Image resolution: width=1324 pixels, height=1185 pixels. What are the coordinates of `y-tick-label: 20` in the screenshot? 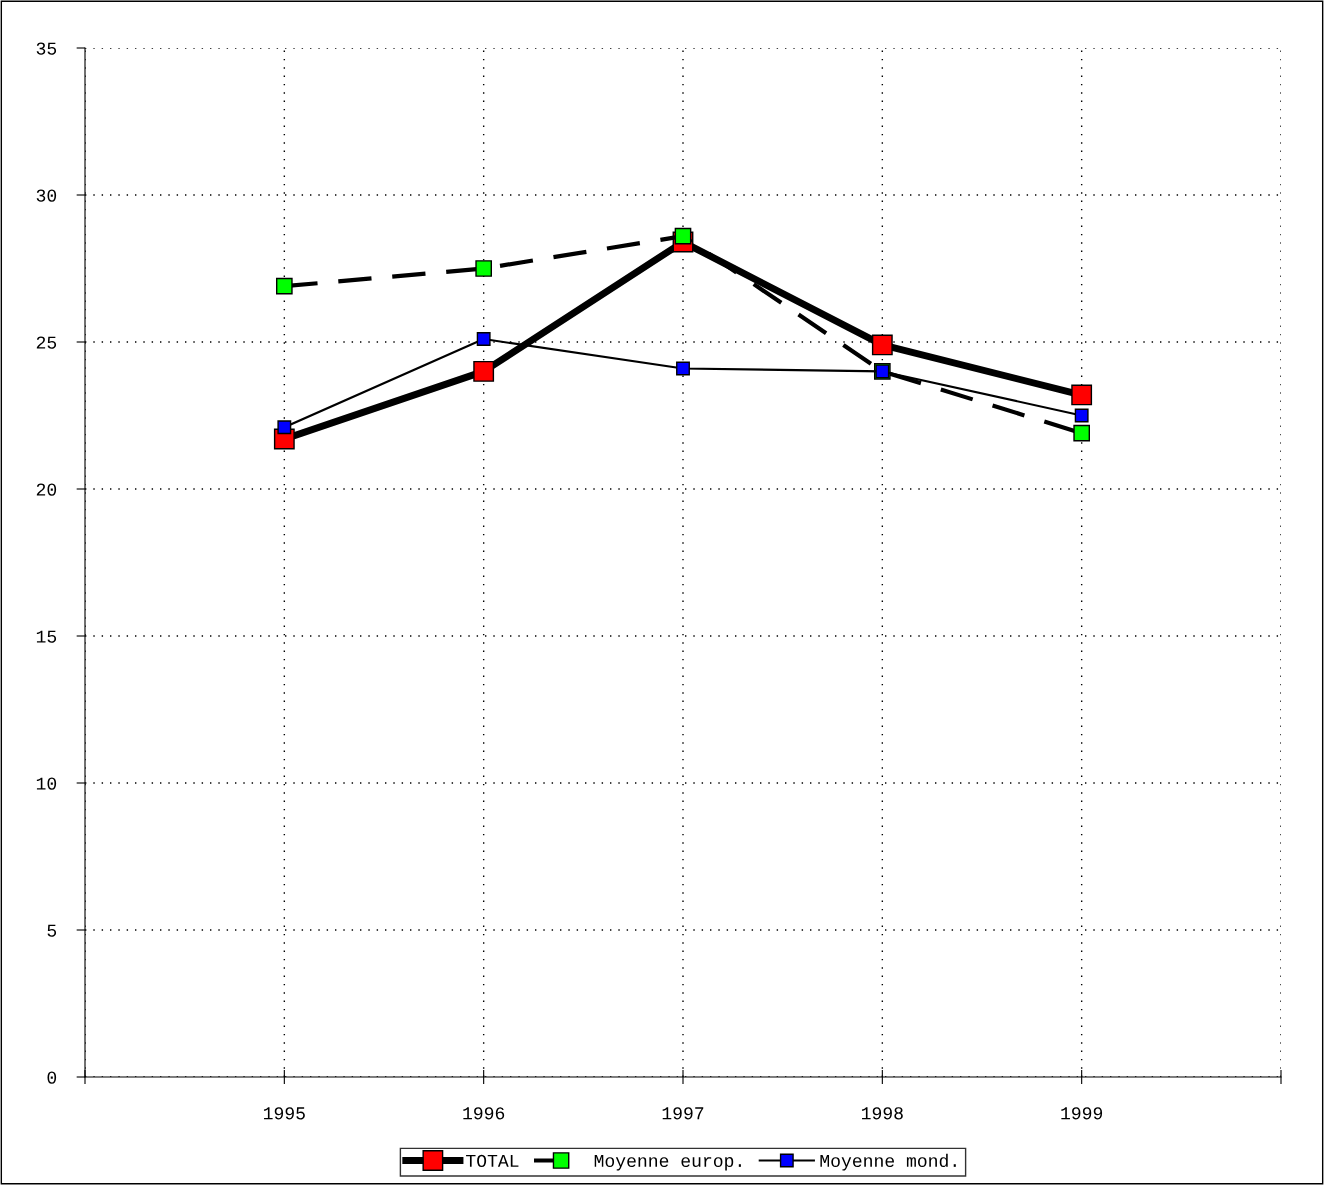 It's located at (46, 489).